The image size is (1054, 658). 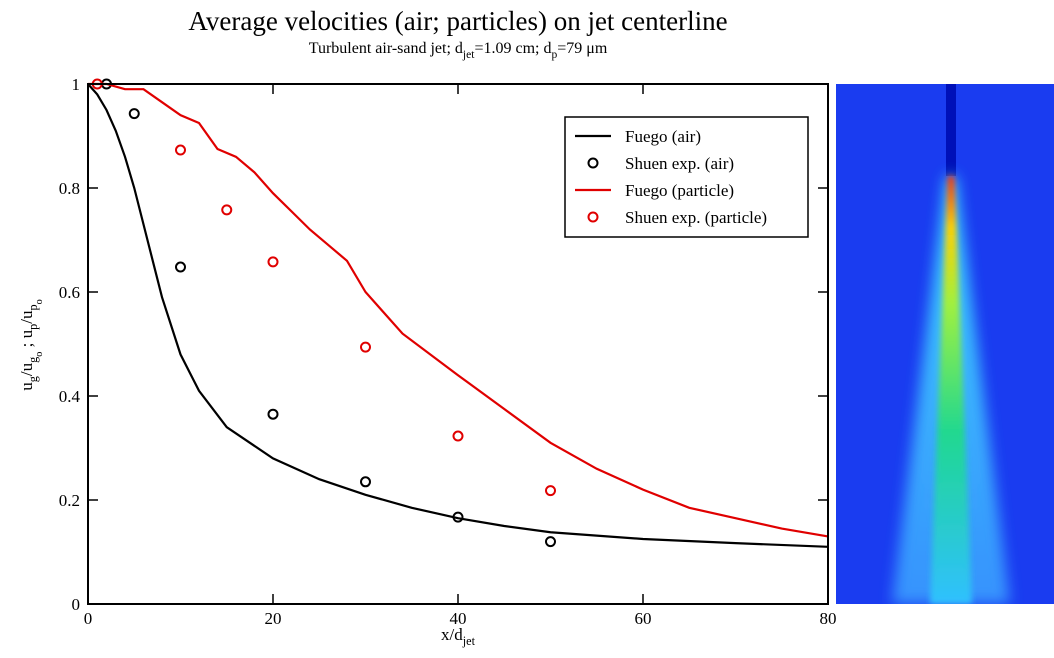 I want to click on legend-label: Fuego (particle), so click(x=679, y=190).